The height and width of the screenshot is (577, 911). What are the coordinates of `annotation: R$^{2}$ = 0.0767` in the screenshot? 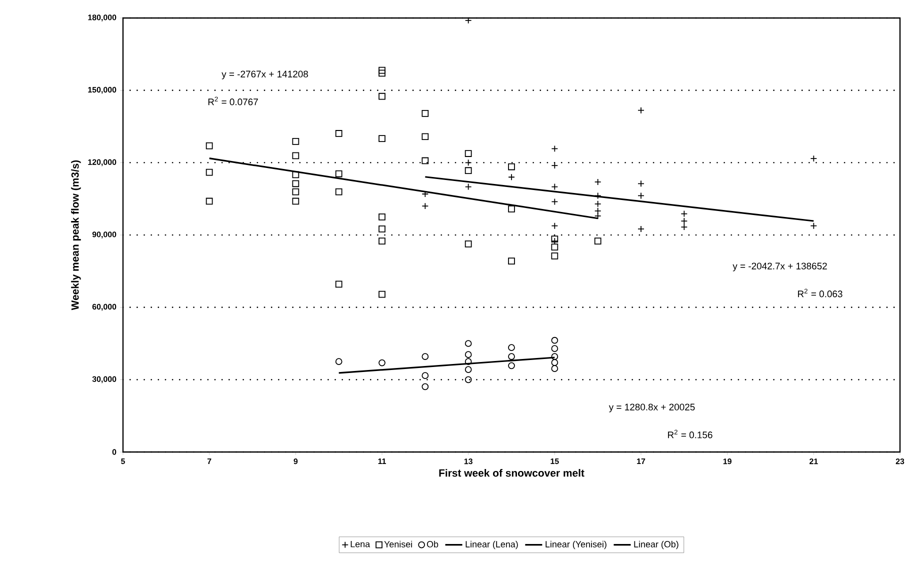 It's located at (233, 101).